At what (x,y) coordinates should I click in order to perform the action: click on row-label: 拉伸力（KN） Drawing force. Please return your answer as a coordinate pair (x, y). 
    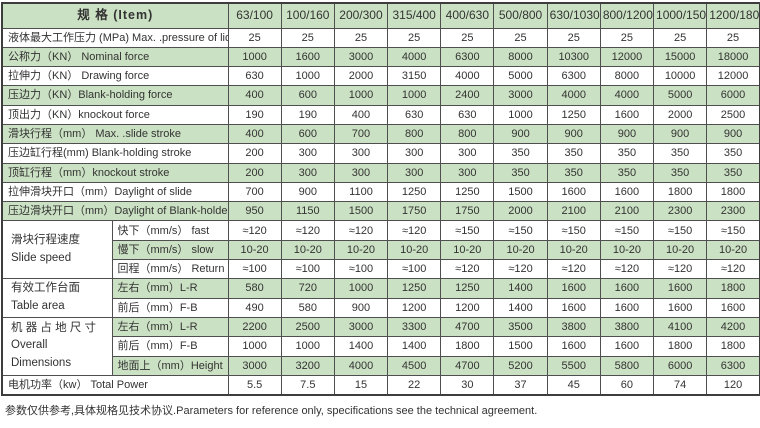
    Looking at the image, I should click on (115, 76).